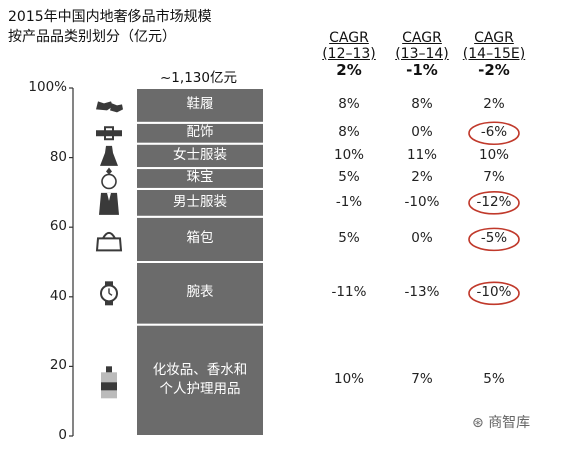 The image size is (579, 452). I want to click on cagr-value: -13%, so click(422, 292).